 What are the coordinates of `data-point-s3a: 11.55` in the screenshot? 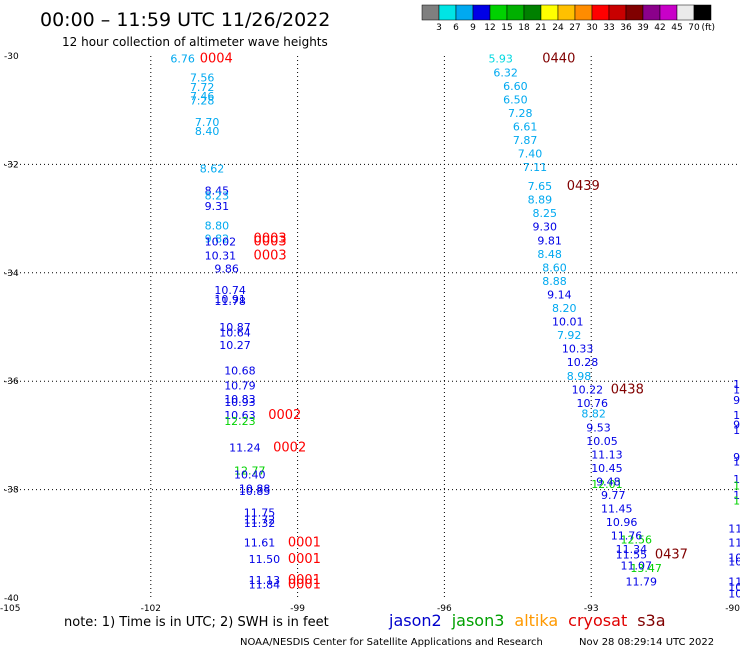 It's located at (734, 543).